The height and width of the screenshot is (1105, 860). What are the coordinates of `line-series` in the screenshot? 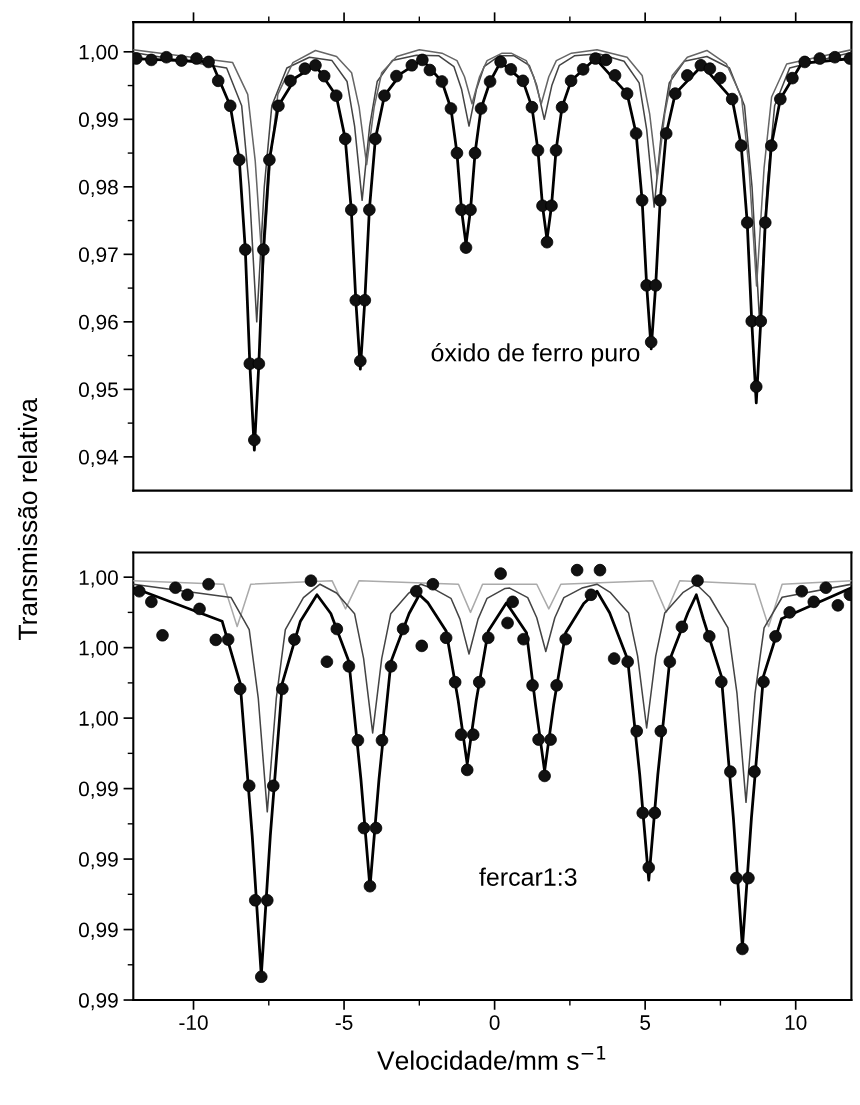 It's located at (492, 603).